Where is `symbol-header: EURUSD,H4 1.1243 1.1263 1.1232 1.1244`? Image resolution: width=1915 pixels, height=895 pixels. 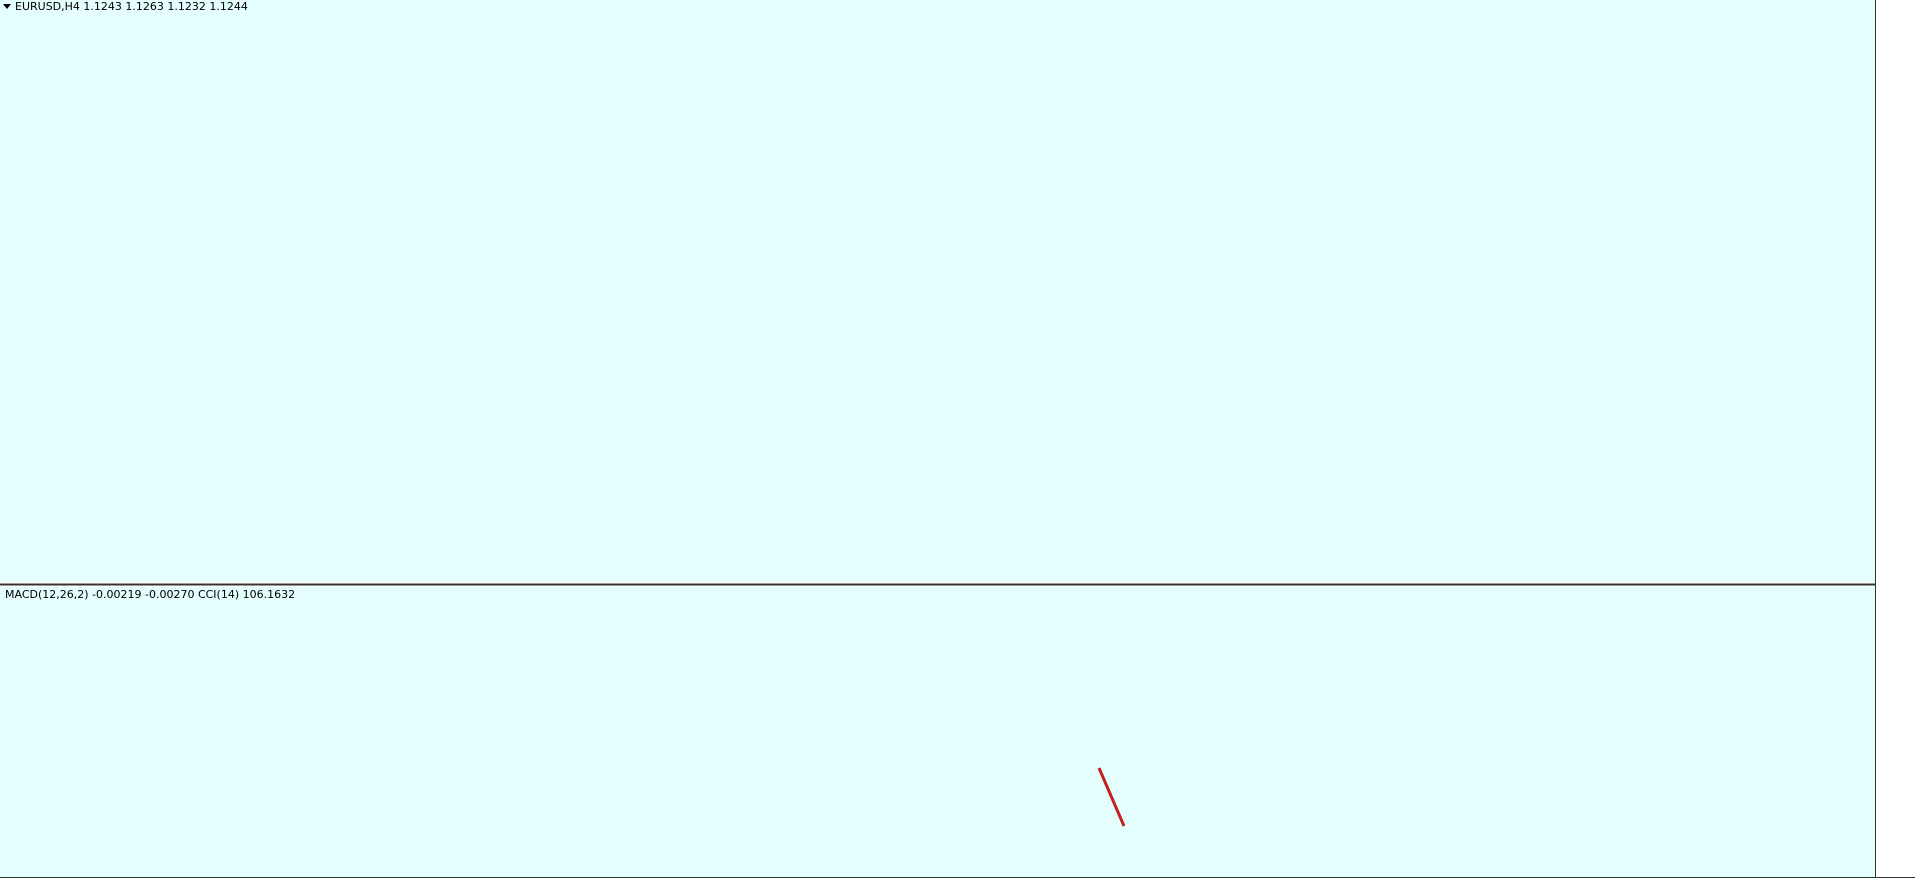 symbol-header: EURUSD,H4 1.1243 1.1263 1.1232 1.1244 is located at coordinates (131, 6).